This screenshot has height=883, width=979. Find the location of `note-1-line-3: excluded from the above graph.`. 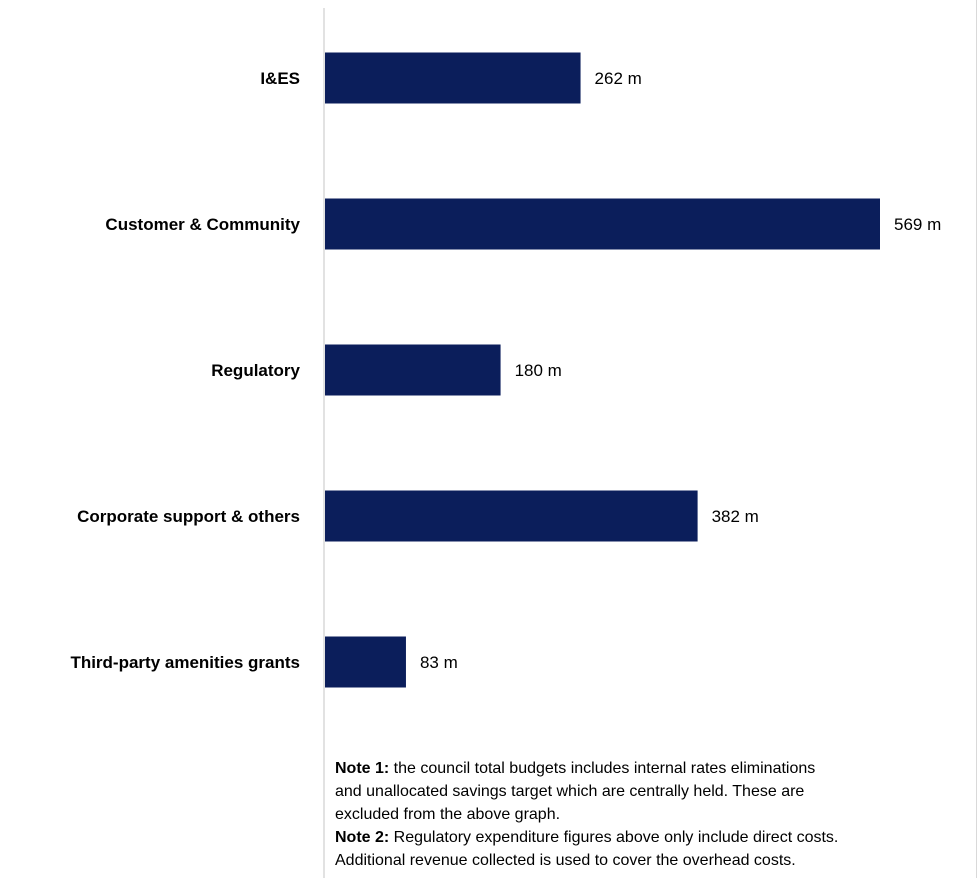

note-1-line-3: excluded from the above graph. is located at coordinates (448, 814).